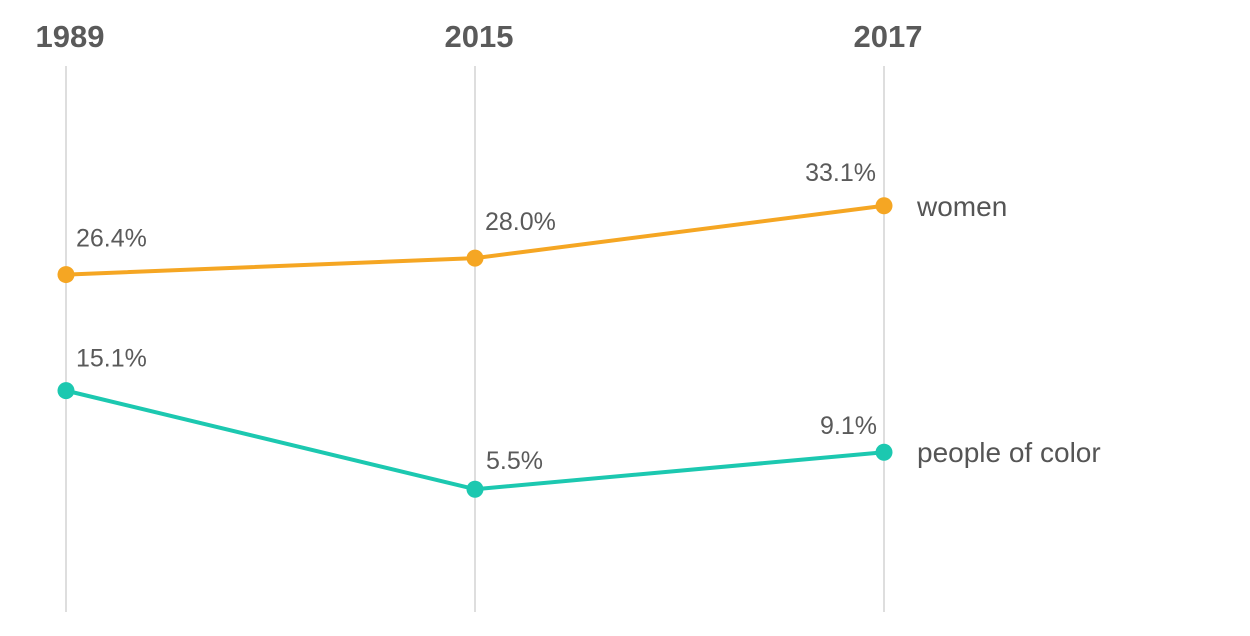 The height and width of the screenshot is (636, 1250). I want to click on data-point-people-of-color-2015, so click(475, 489).